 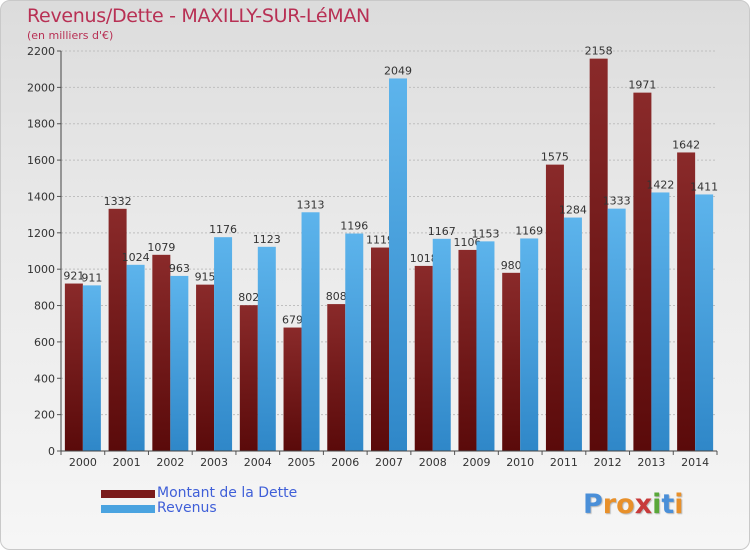 What do you see at coordinates (398, 70) in the screenshot?
I see `data-label: 2049` at bounding box center [398, 70].